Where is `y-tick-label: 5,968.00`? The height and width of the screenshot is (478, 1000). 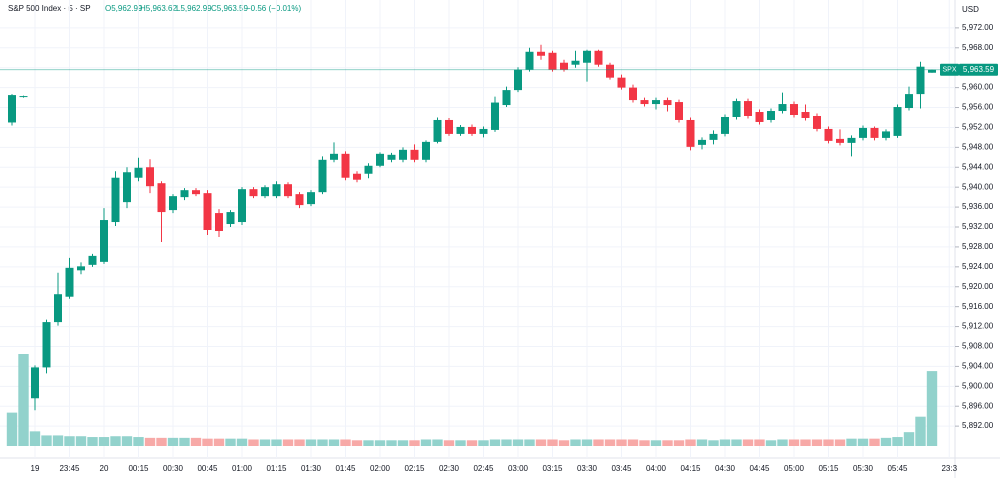
y-tick-label: 5,968.00 is located at coordinates (978, 47).